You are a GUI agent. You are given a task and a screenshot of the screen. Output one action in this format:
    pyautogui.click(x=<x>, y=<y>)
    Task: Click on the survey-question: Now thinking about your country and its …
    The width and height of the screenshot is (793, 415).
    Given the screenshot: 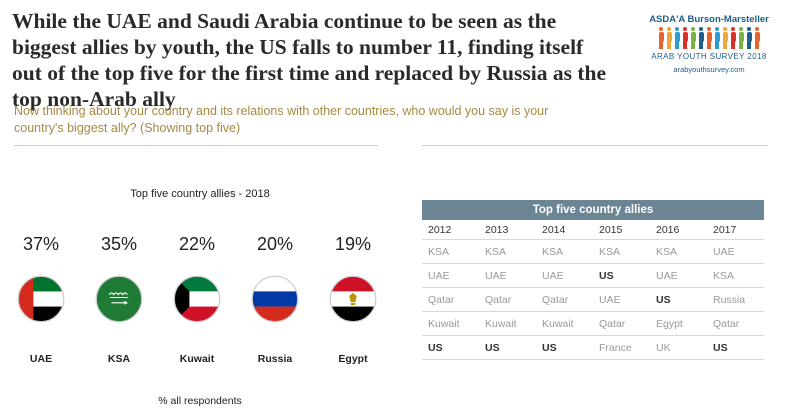 What is the action you would take?
    pyautogui.click(x=281, y=119)
    